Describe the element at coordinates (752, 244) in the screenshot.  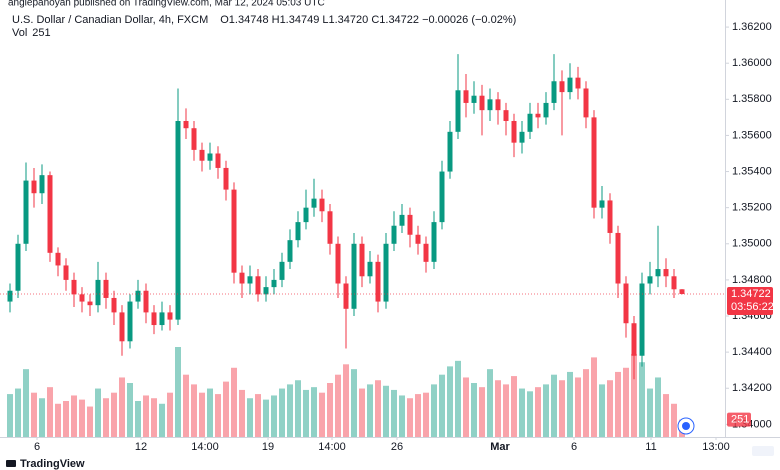
I see `y-tick-label: 1.35000` at that location.